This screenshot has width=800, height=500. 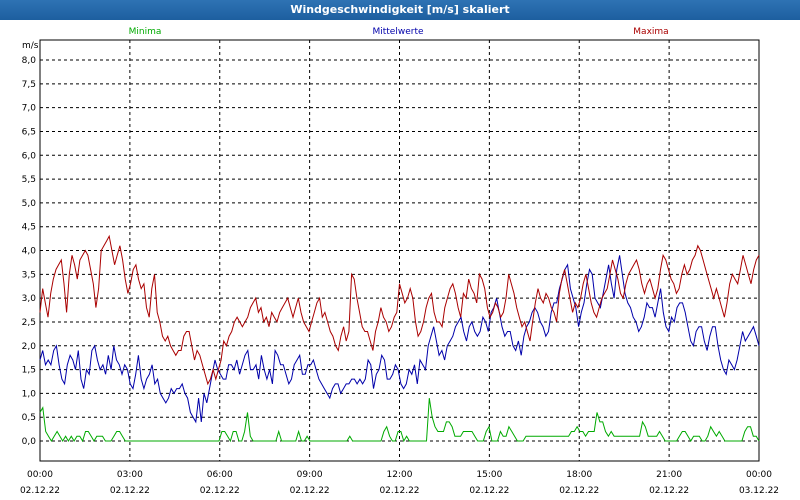 What do you see at coordinates (29, 61) in the screenshot?
I see `y-tick-label: 8,0` at bounding box center [29, 61].